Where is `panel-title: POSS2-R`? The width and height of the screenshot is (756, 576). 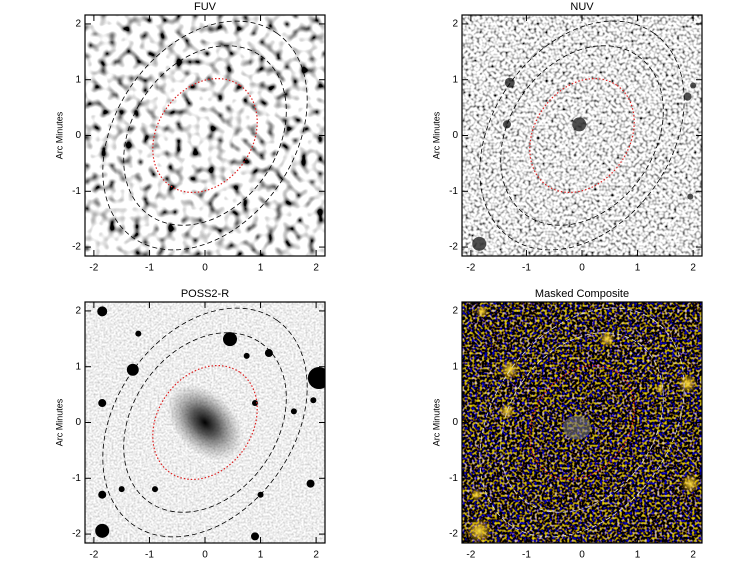 panel-title: POSS2-R is located at coordinates (205, 294).